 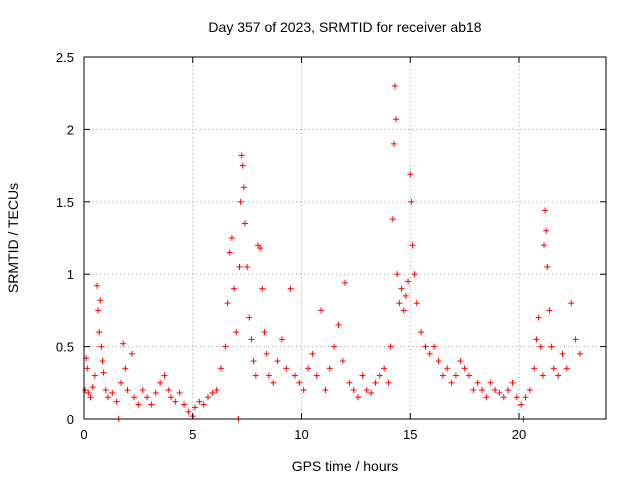 I want to click on x-tick-label: 10, so click(x=301, y=434).